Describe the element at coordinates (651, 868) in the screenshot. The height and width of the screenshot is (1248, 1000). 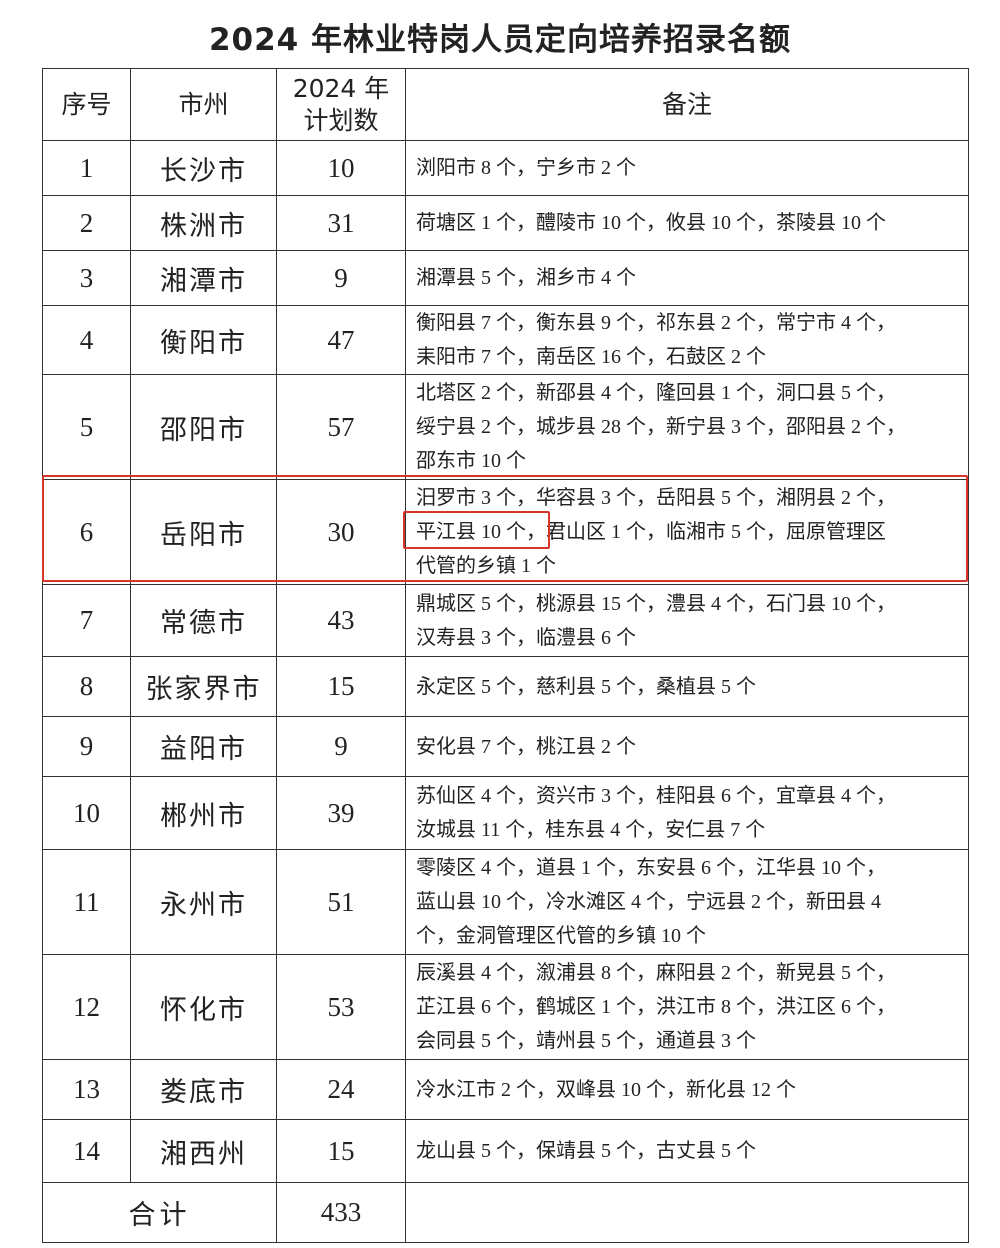
I see `remark-line: 零陵区 4 个，道县 1 个，东安县 6 个，江华县 10 个，` at that location.